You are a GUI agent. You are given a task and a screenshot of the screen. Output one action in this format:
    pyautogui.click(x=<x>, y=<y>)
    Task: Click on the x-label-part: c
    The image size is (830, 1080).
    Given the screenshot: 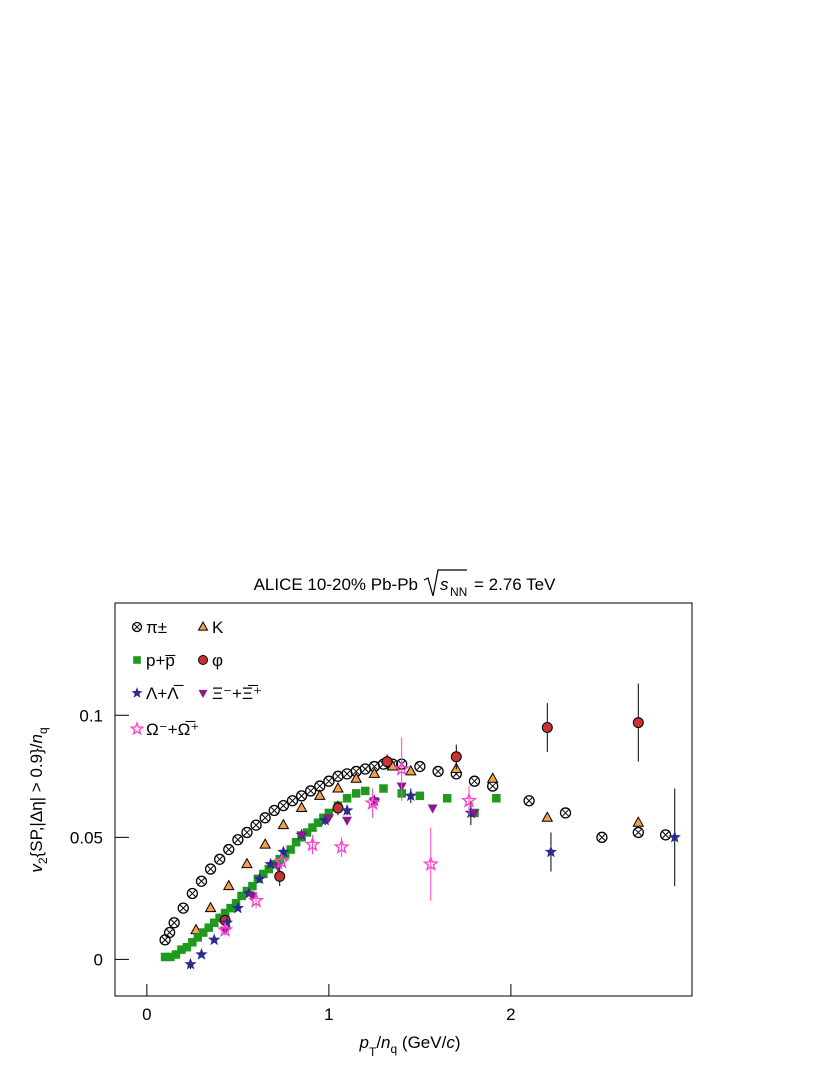 What is the action you would take?
    pyautogui.click(x=450, y=1042)
    